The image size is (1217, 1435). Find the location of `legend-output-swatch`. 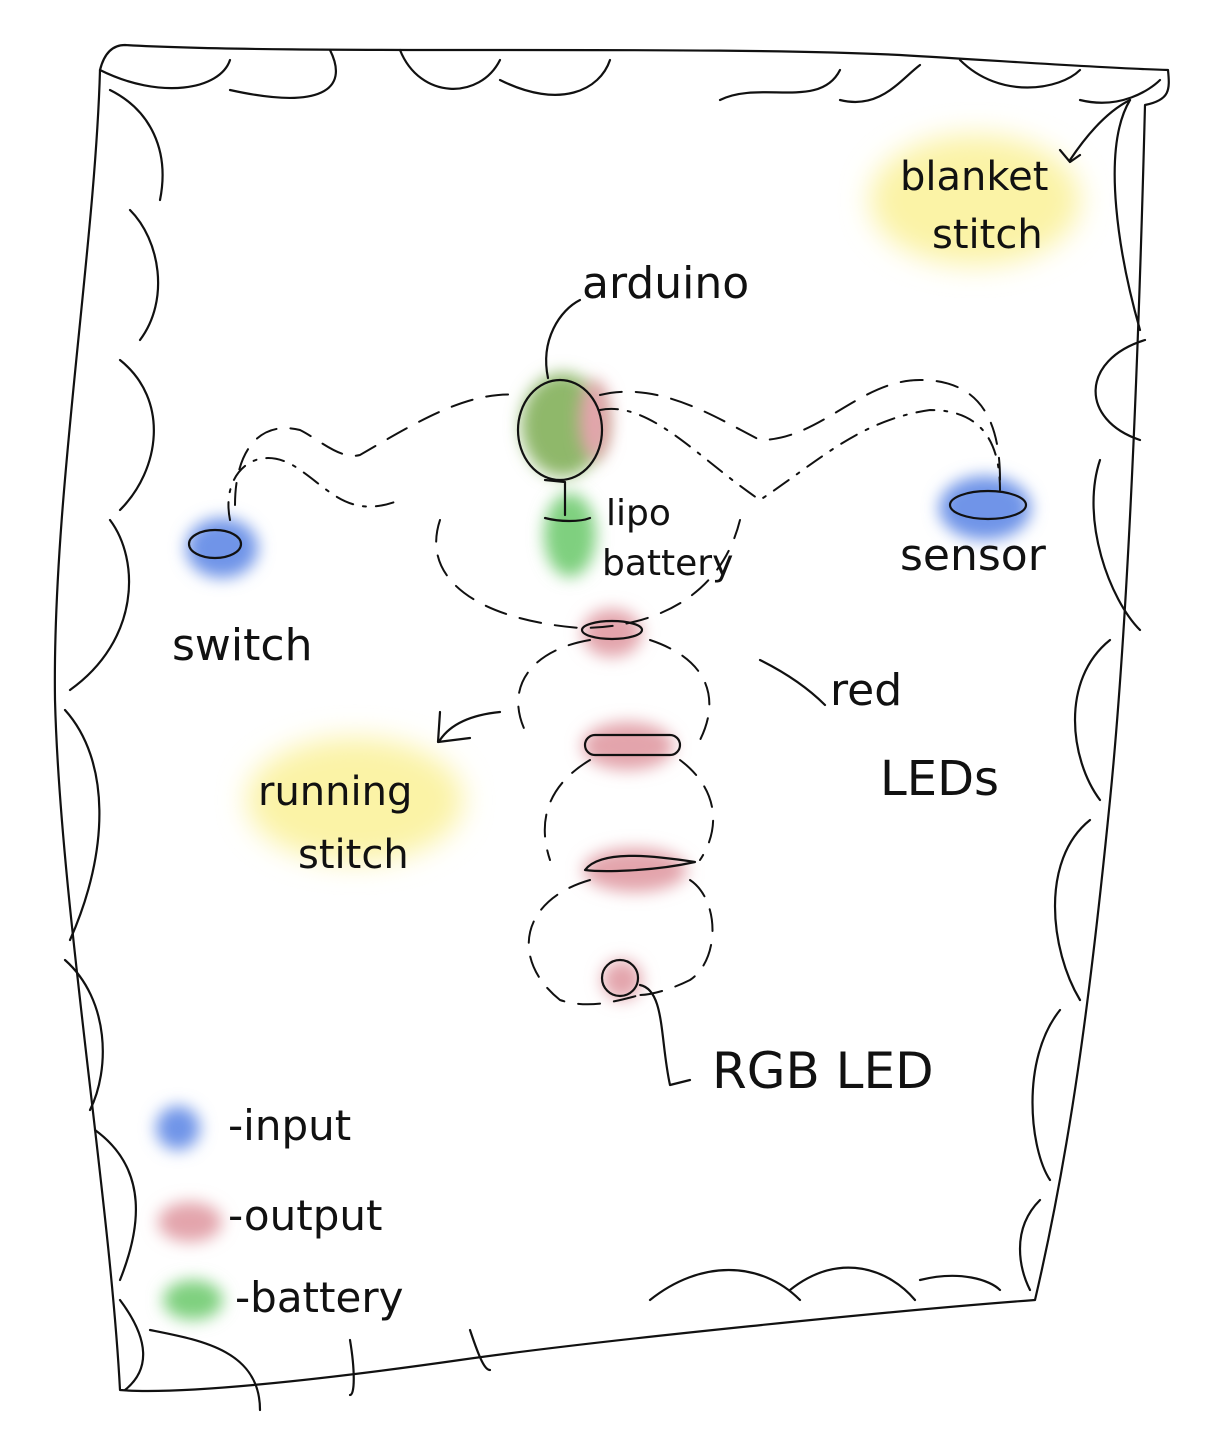

legend-output-swatch is located at coordinates (190, 1222).